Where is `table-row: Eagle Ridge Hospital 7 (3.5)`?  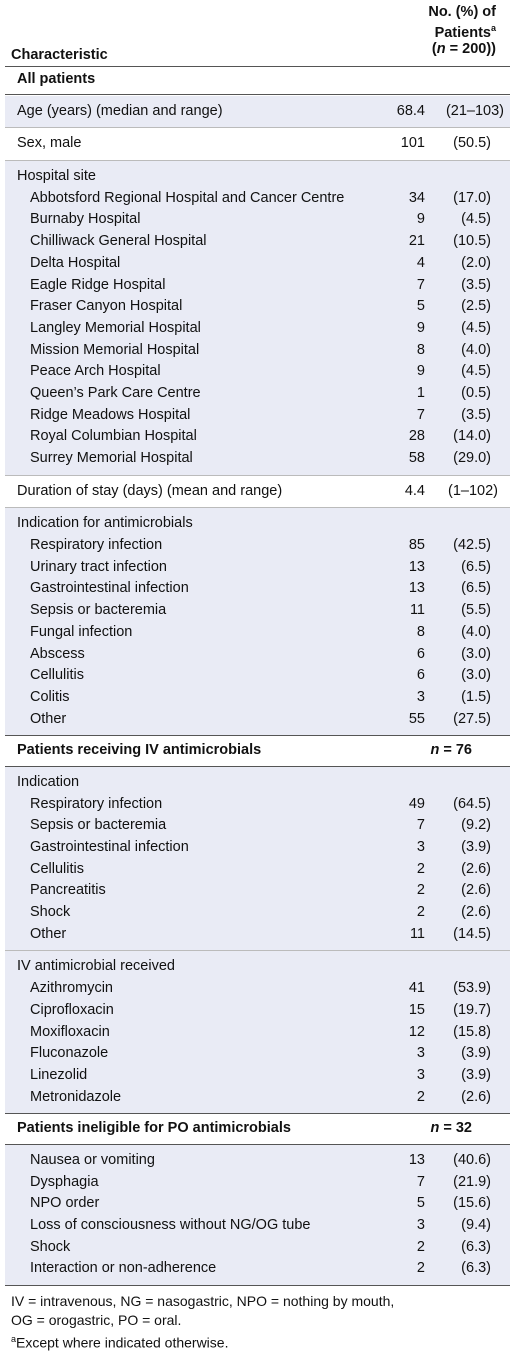
table-row: Eagle Ridge Hospital 7 (3.5) is located at coordinates (257, 286).